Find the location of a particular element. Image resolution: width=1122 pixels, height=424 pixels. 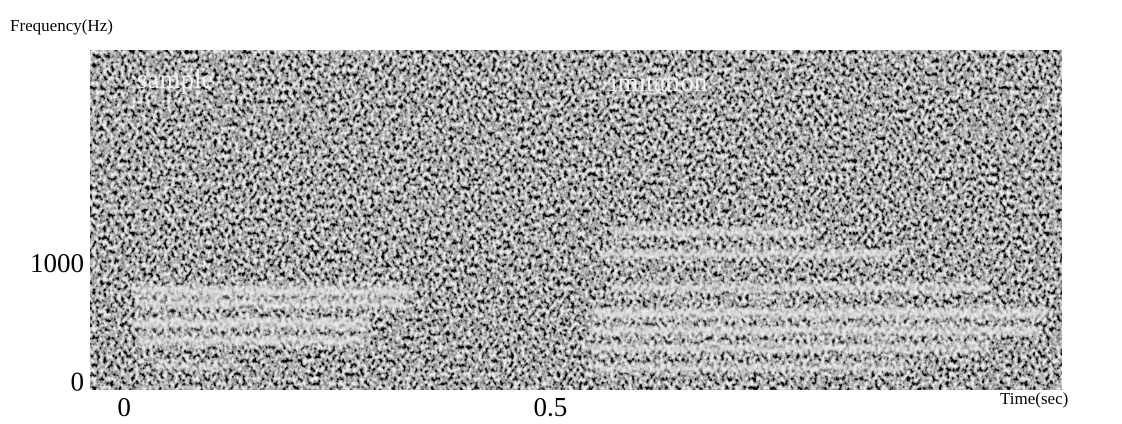

x-axis-label: Time(sec) is located at coordinates (1034, 398).